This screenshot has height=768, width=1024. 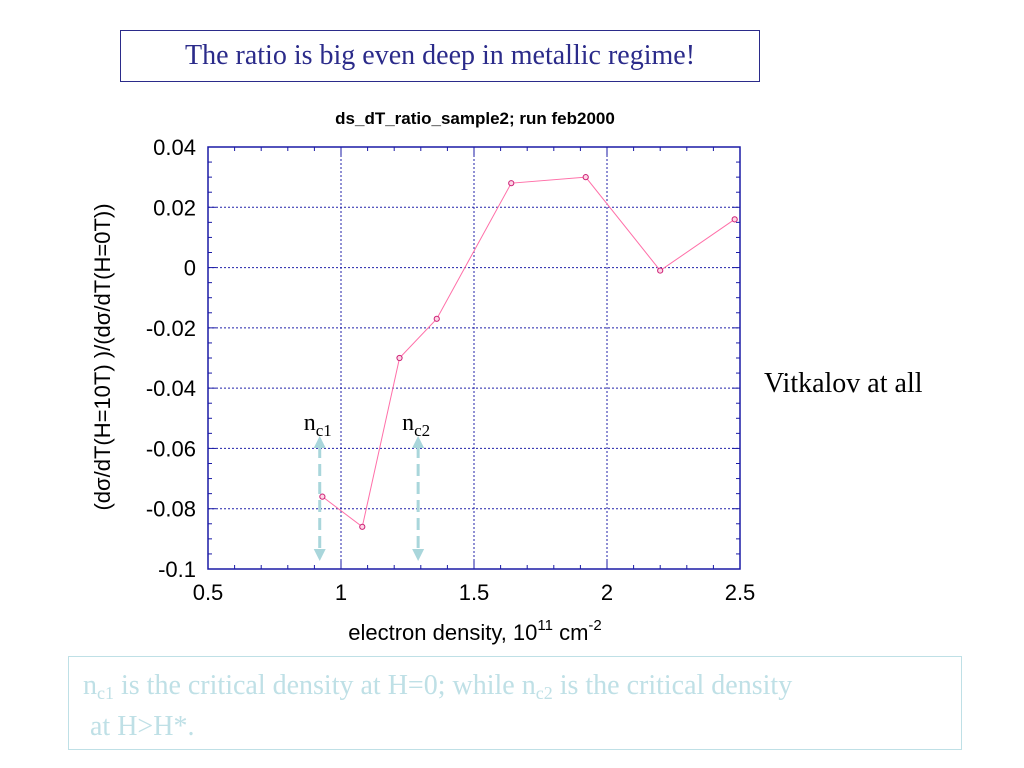 I want to click on y-axis-label: (dσ/dT(H=10T) )/(dσ/dT(H=0T)), so click(x=102, y=356).